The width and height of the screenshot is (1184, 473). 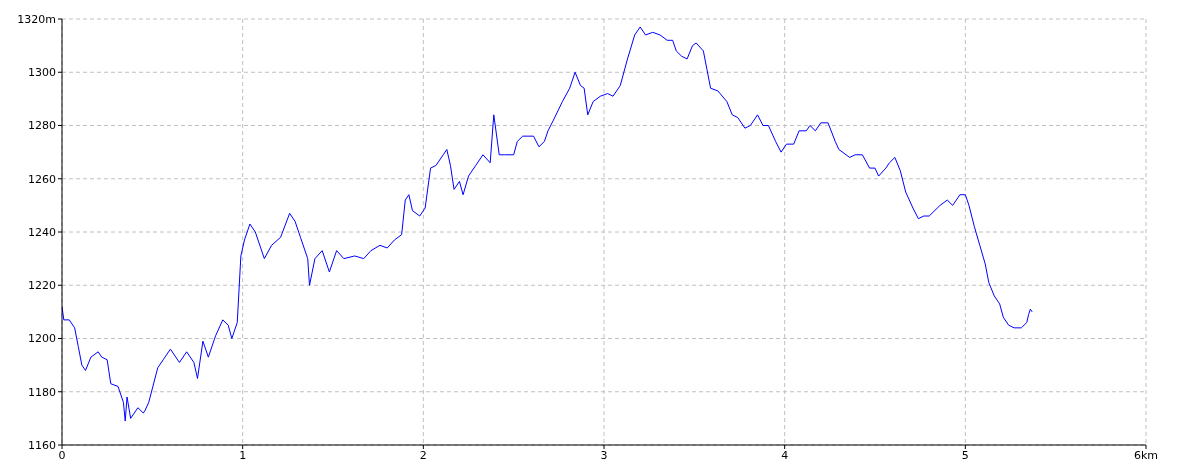 I want to click on x-tick-label: 0, so click(x=62, y=455).